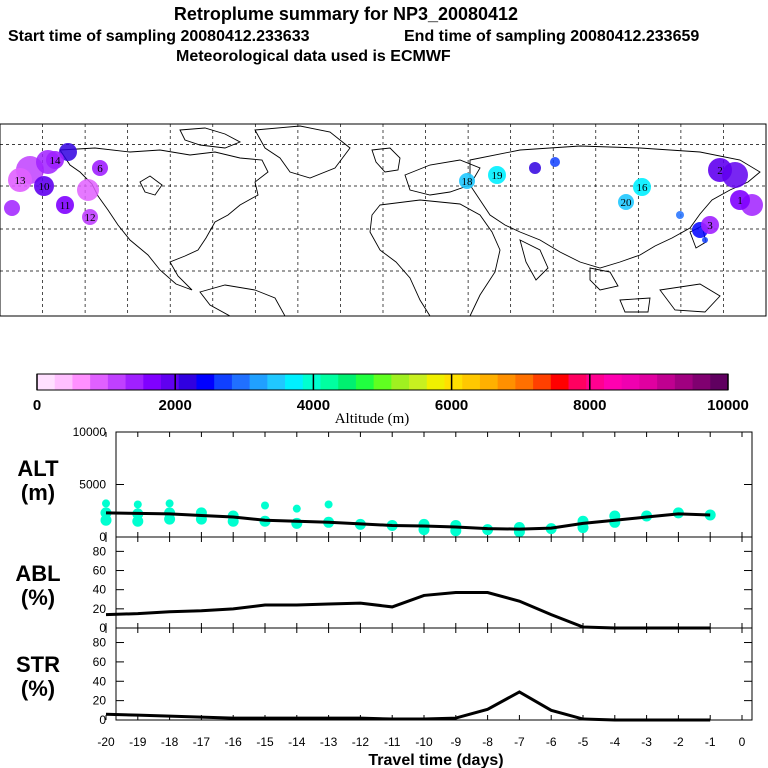 The width and height of the screenshot is (768, 768). I want to click on plume-marker-label: 2, so click(720, 171).